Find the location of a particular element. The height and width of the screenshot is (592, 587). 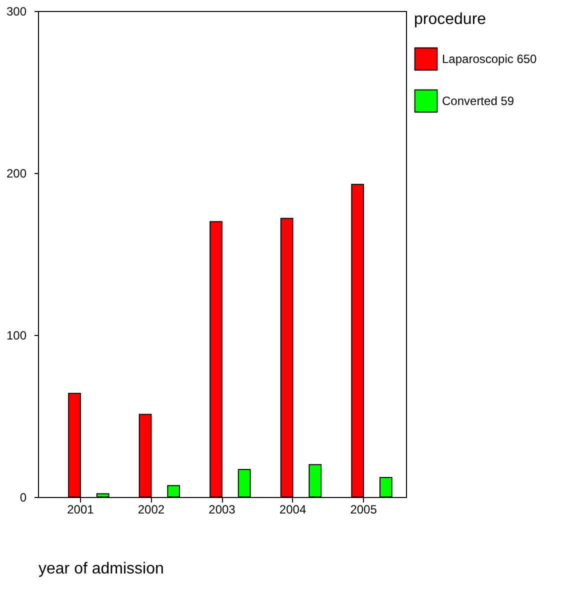

y-tick-label: 0 is located at coordinates (23, 497).